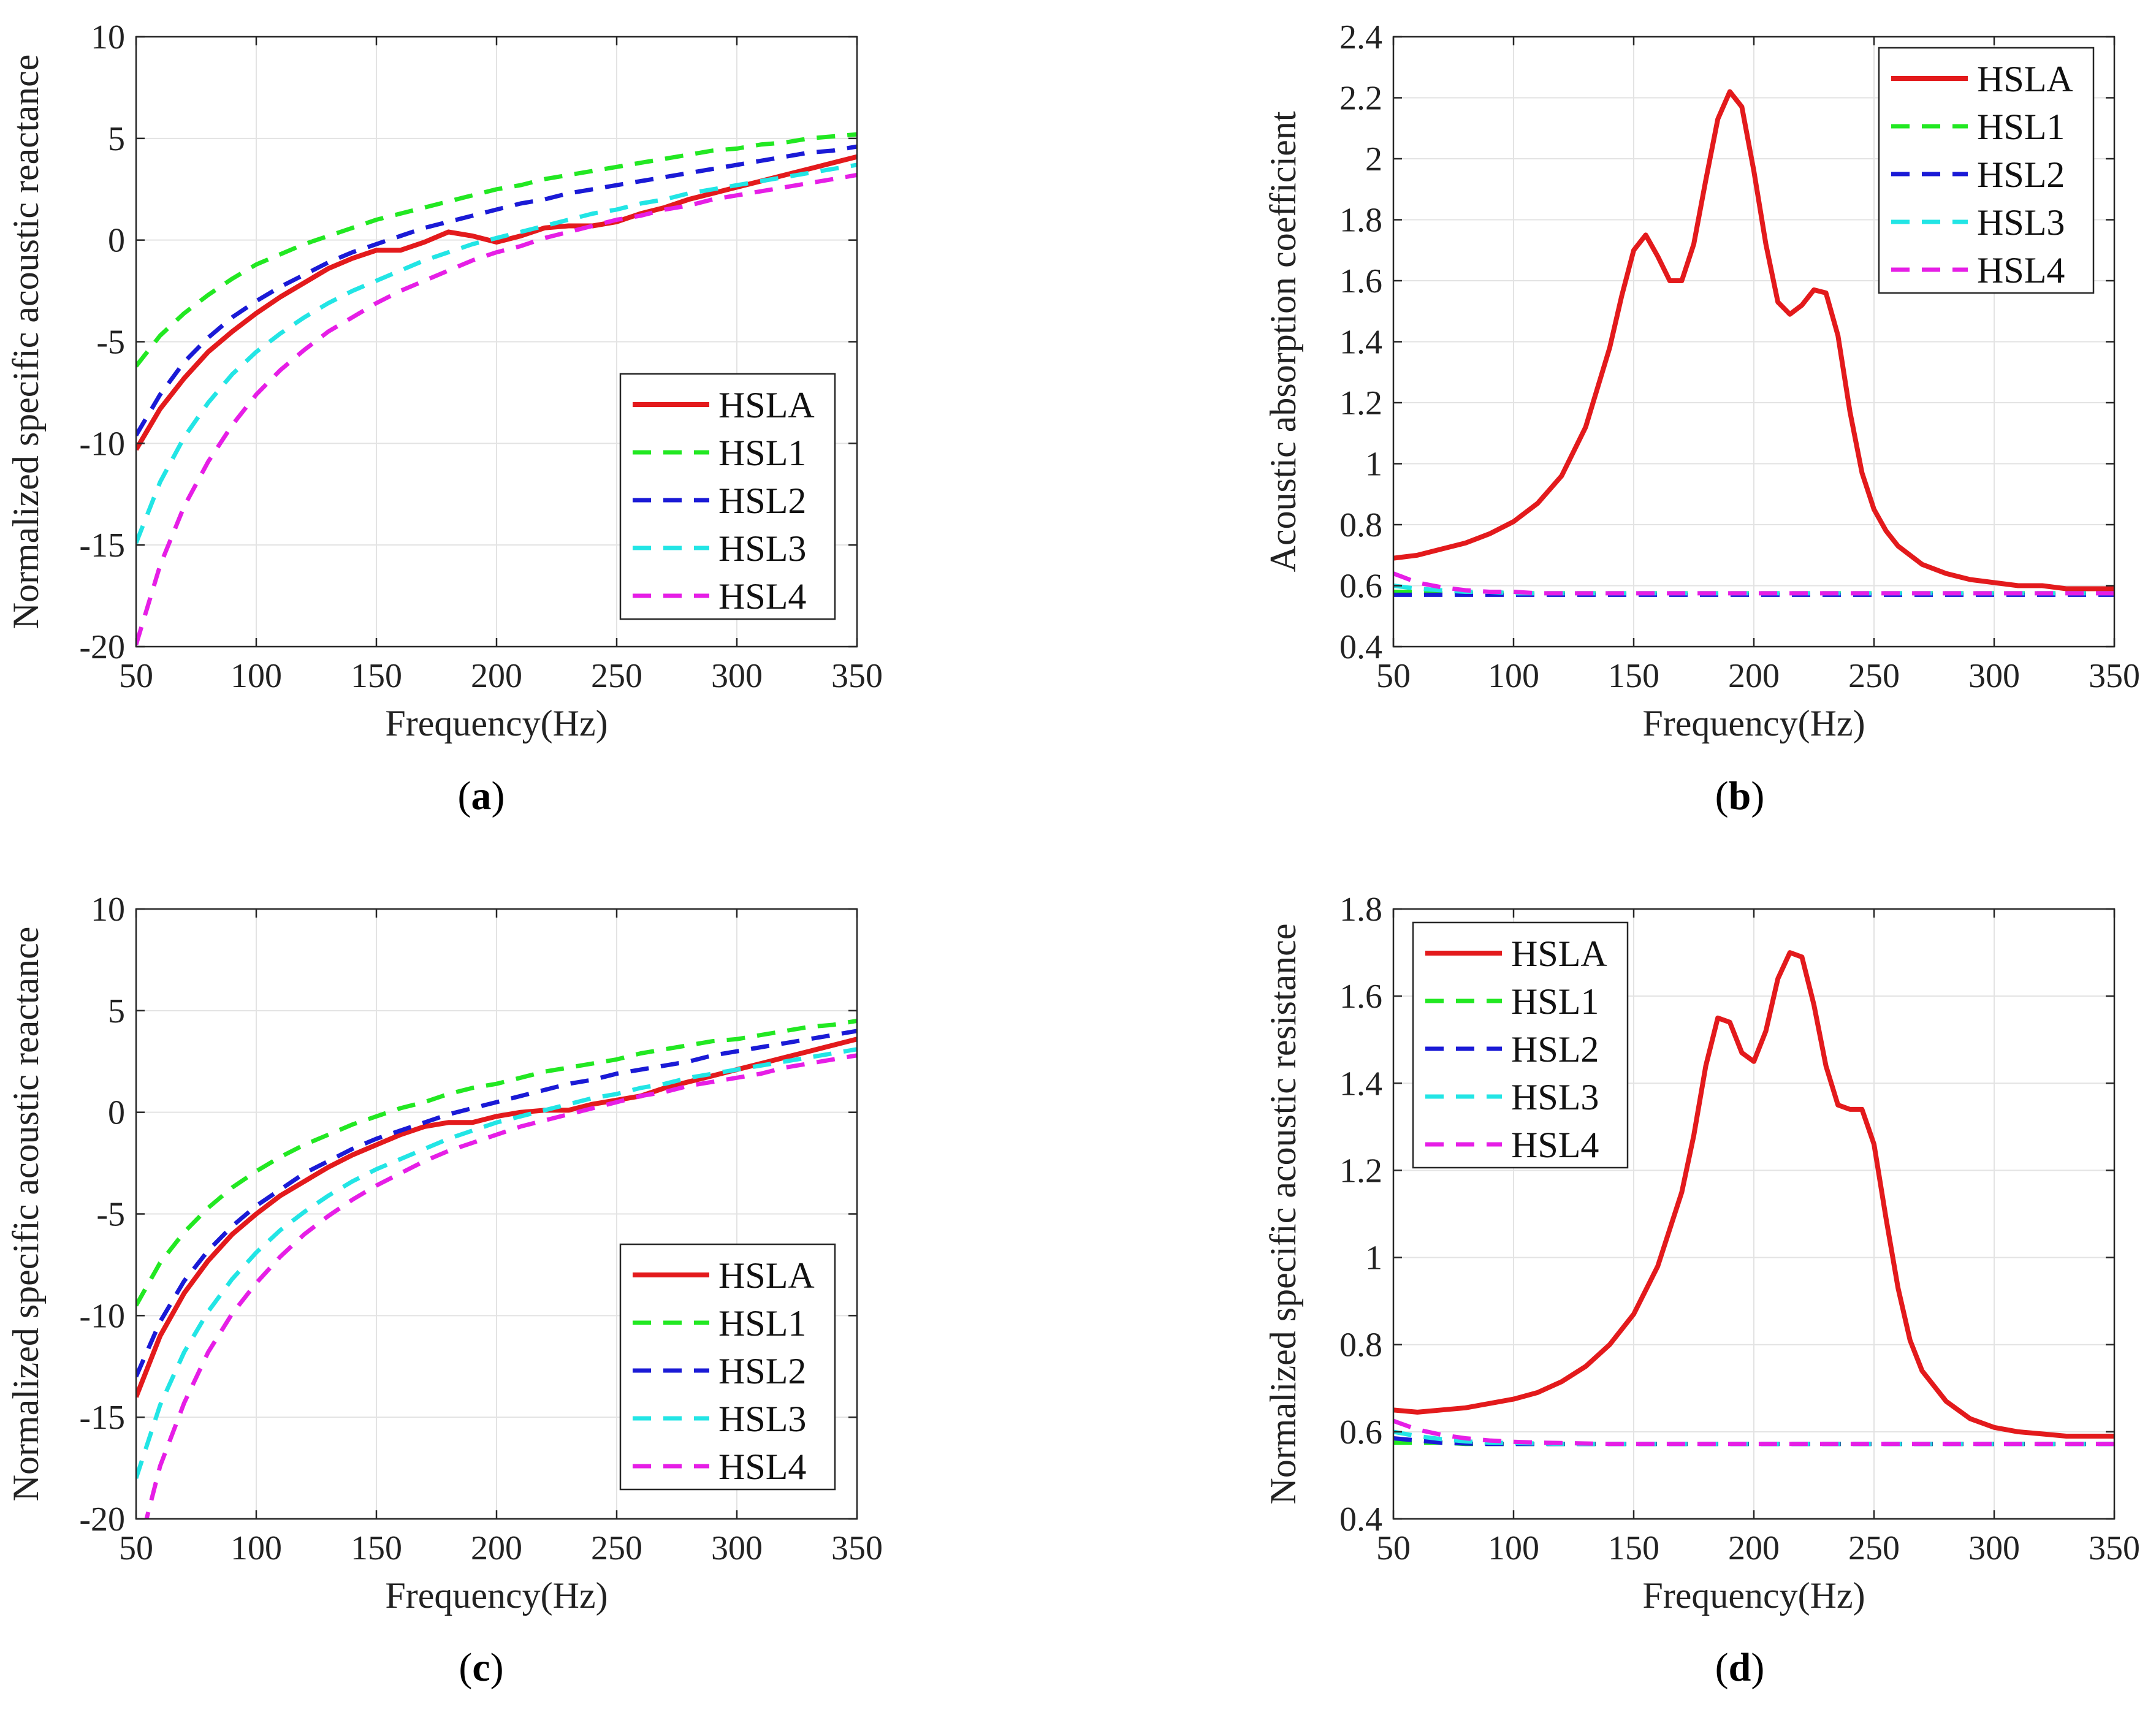 The height and width of the screenshot is (1723, 2156). Describe the element at coordinates (108, 37) in the screenshot. I see `y-tick-label: 10` at that location.